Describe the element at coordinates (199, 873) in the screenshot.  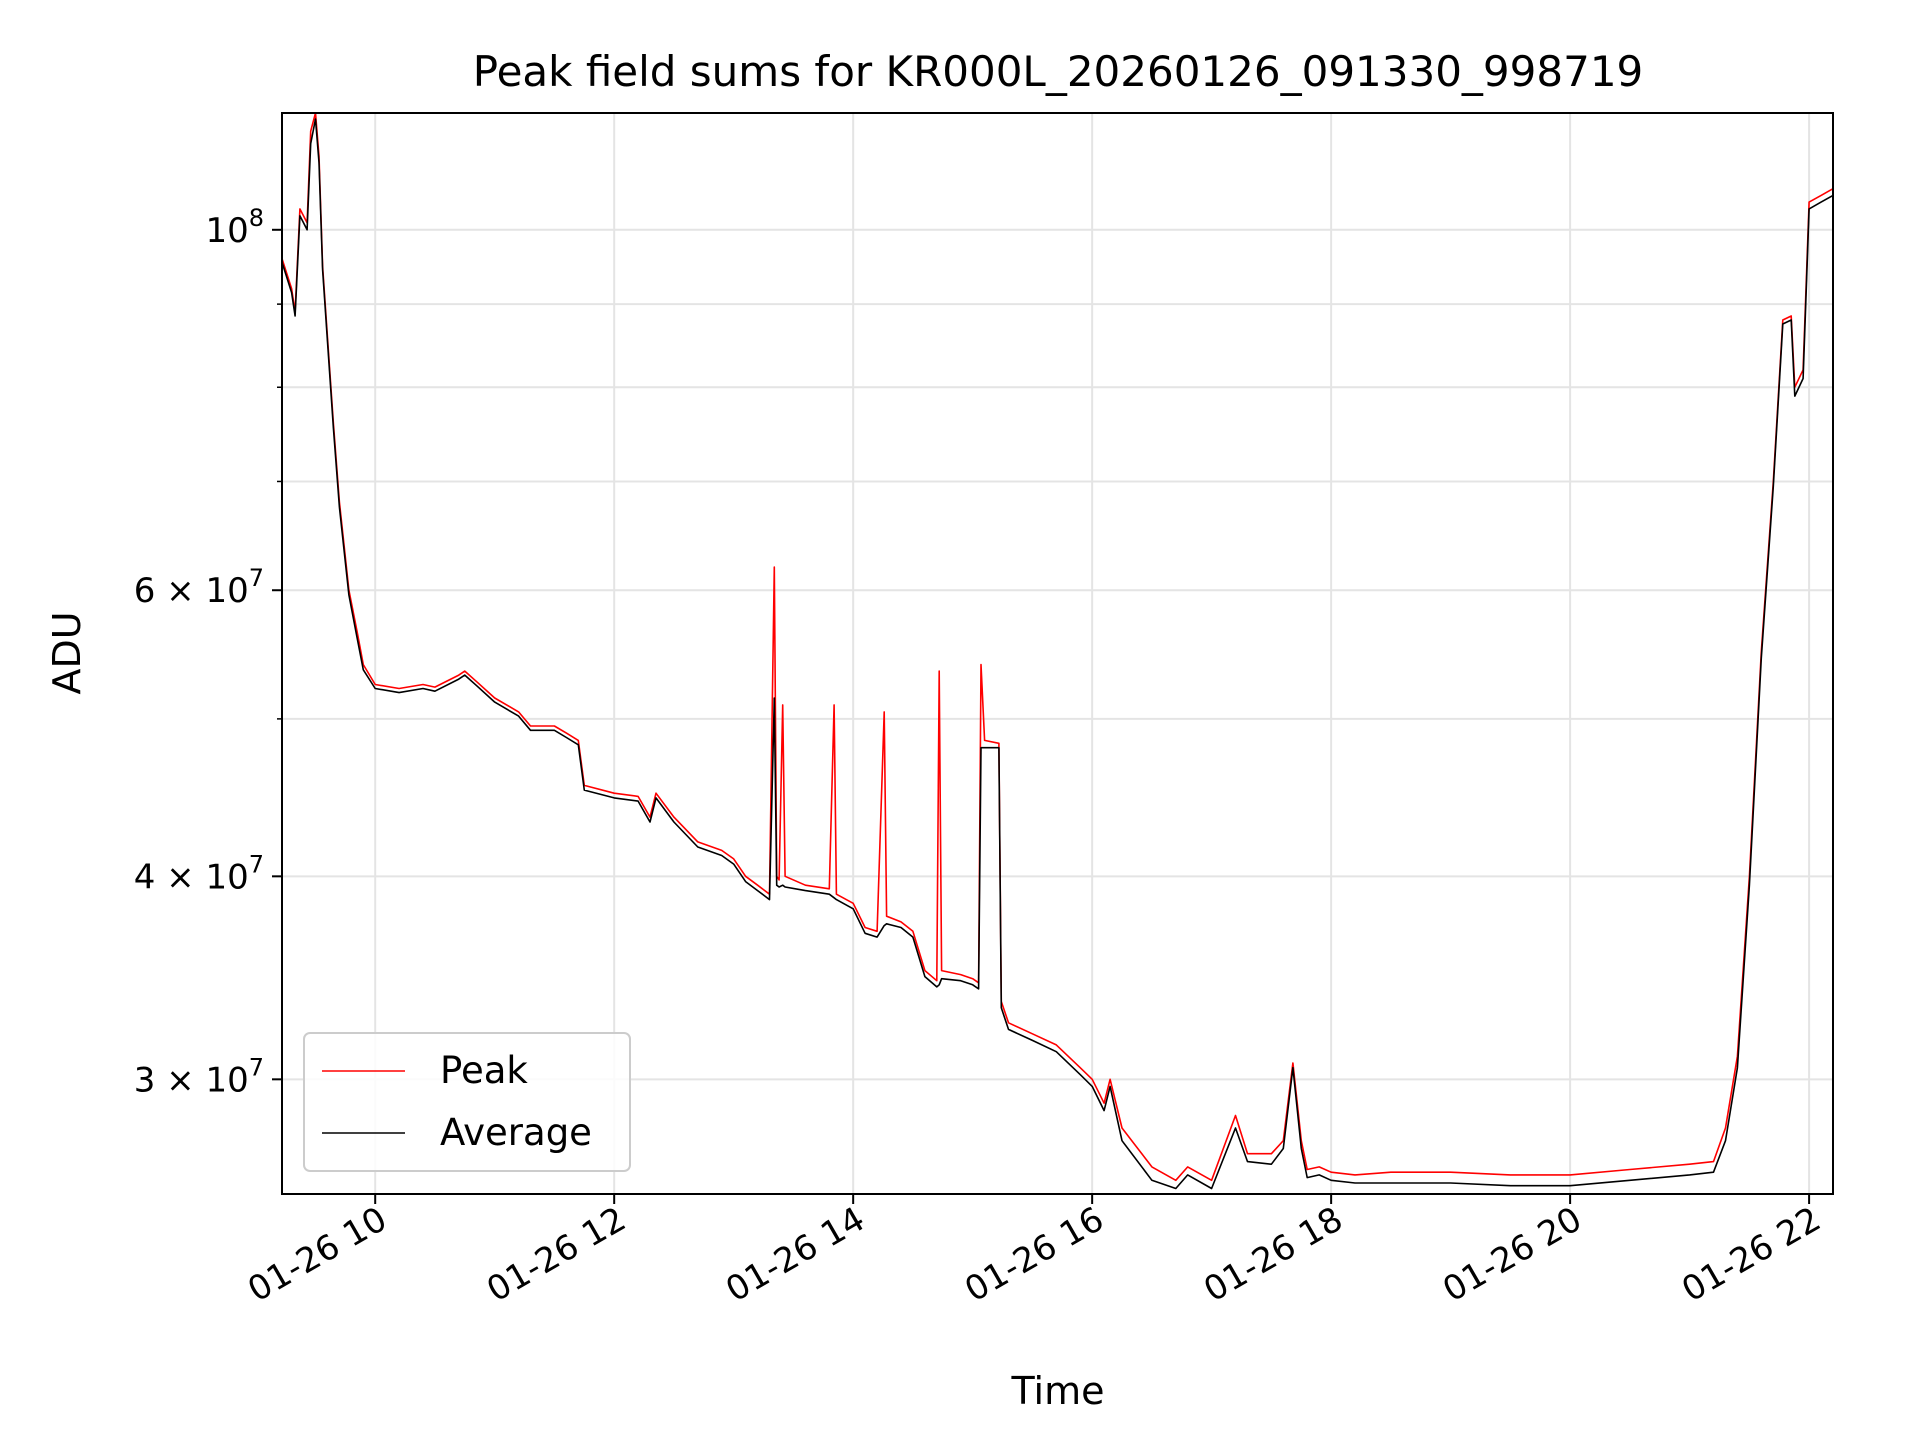
I see `y-tick-label: 4 × 107` at that location.